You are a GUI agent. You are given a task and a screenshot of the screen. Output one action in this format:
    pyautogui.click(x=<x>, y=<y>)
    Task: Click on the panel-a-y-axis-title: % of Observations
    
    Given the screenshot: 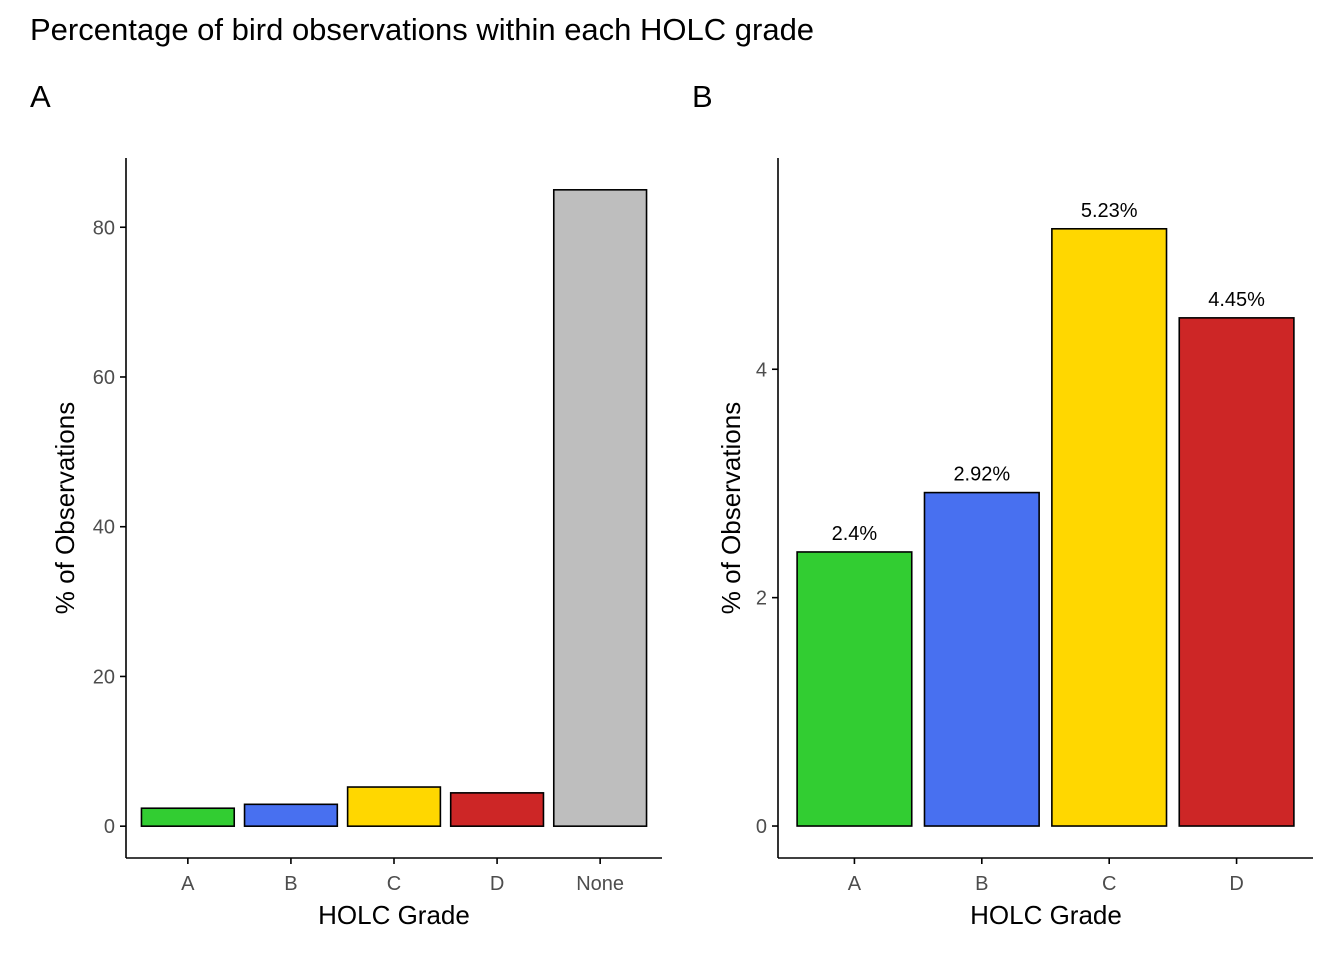 What is the action you would take?
    pyautogui.click(x=65, y=508)
    